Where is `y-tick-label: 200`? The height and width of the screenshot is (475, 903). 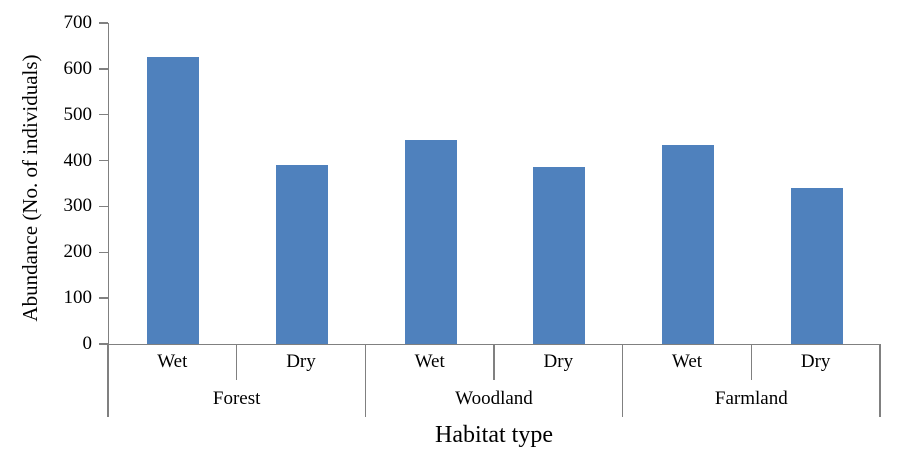
y-tick-label: 200 is located at coordinates (78, 252).